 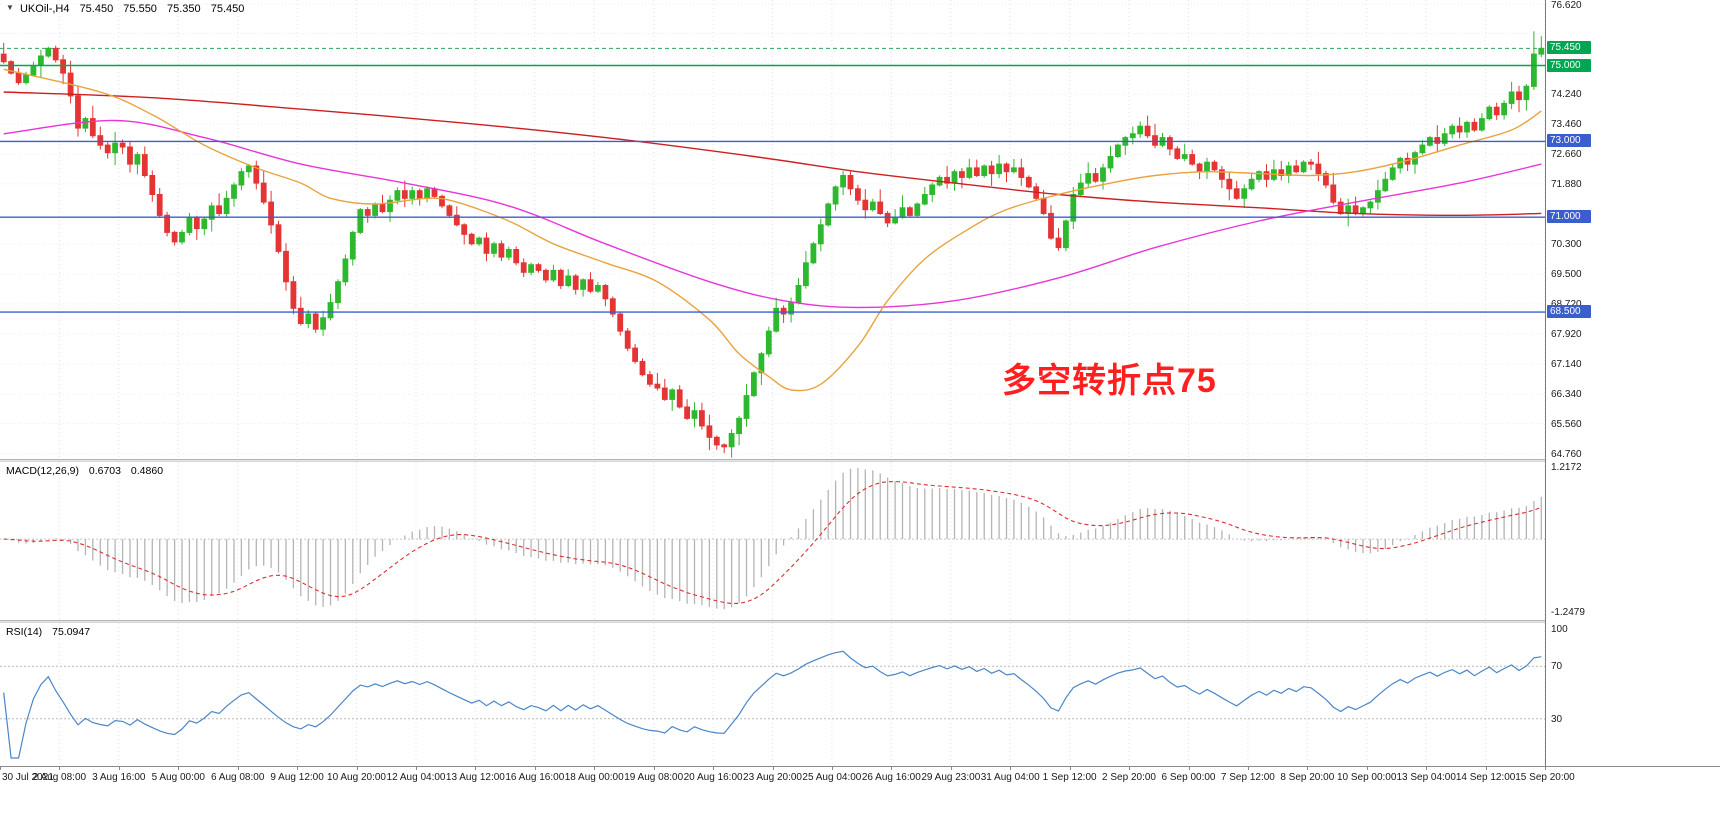 What do you see at coordinates (10, 7) in the screenshot?
I see `expander-icon: ▼` at bounding box center [10, 7].